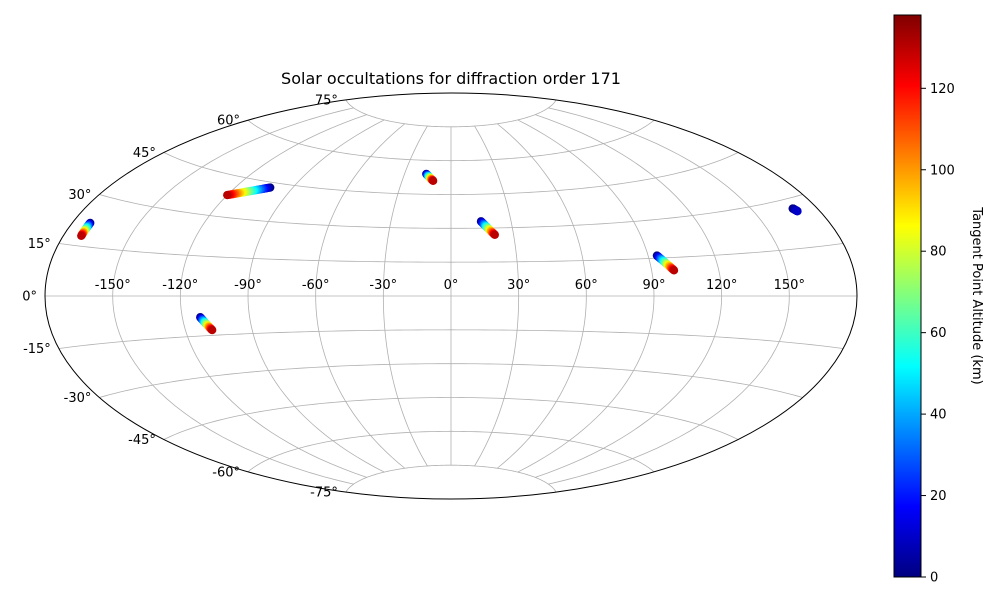  I want to click on x-tick-label: -150°, so click(113, 285).